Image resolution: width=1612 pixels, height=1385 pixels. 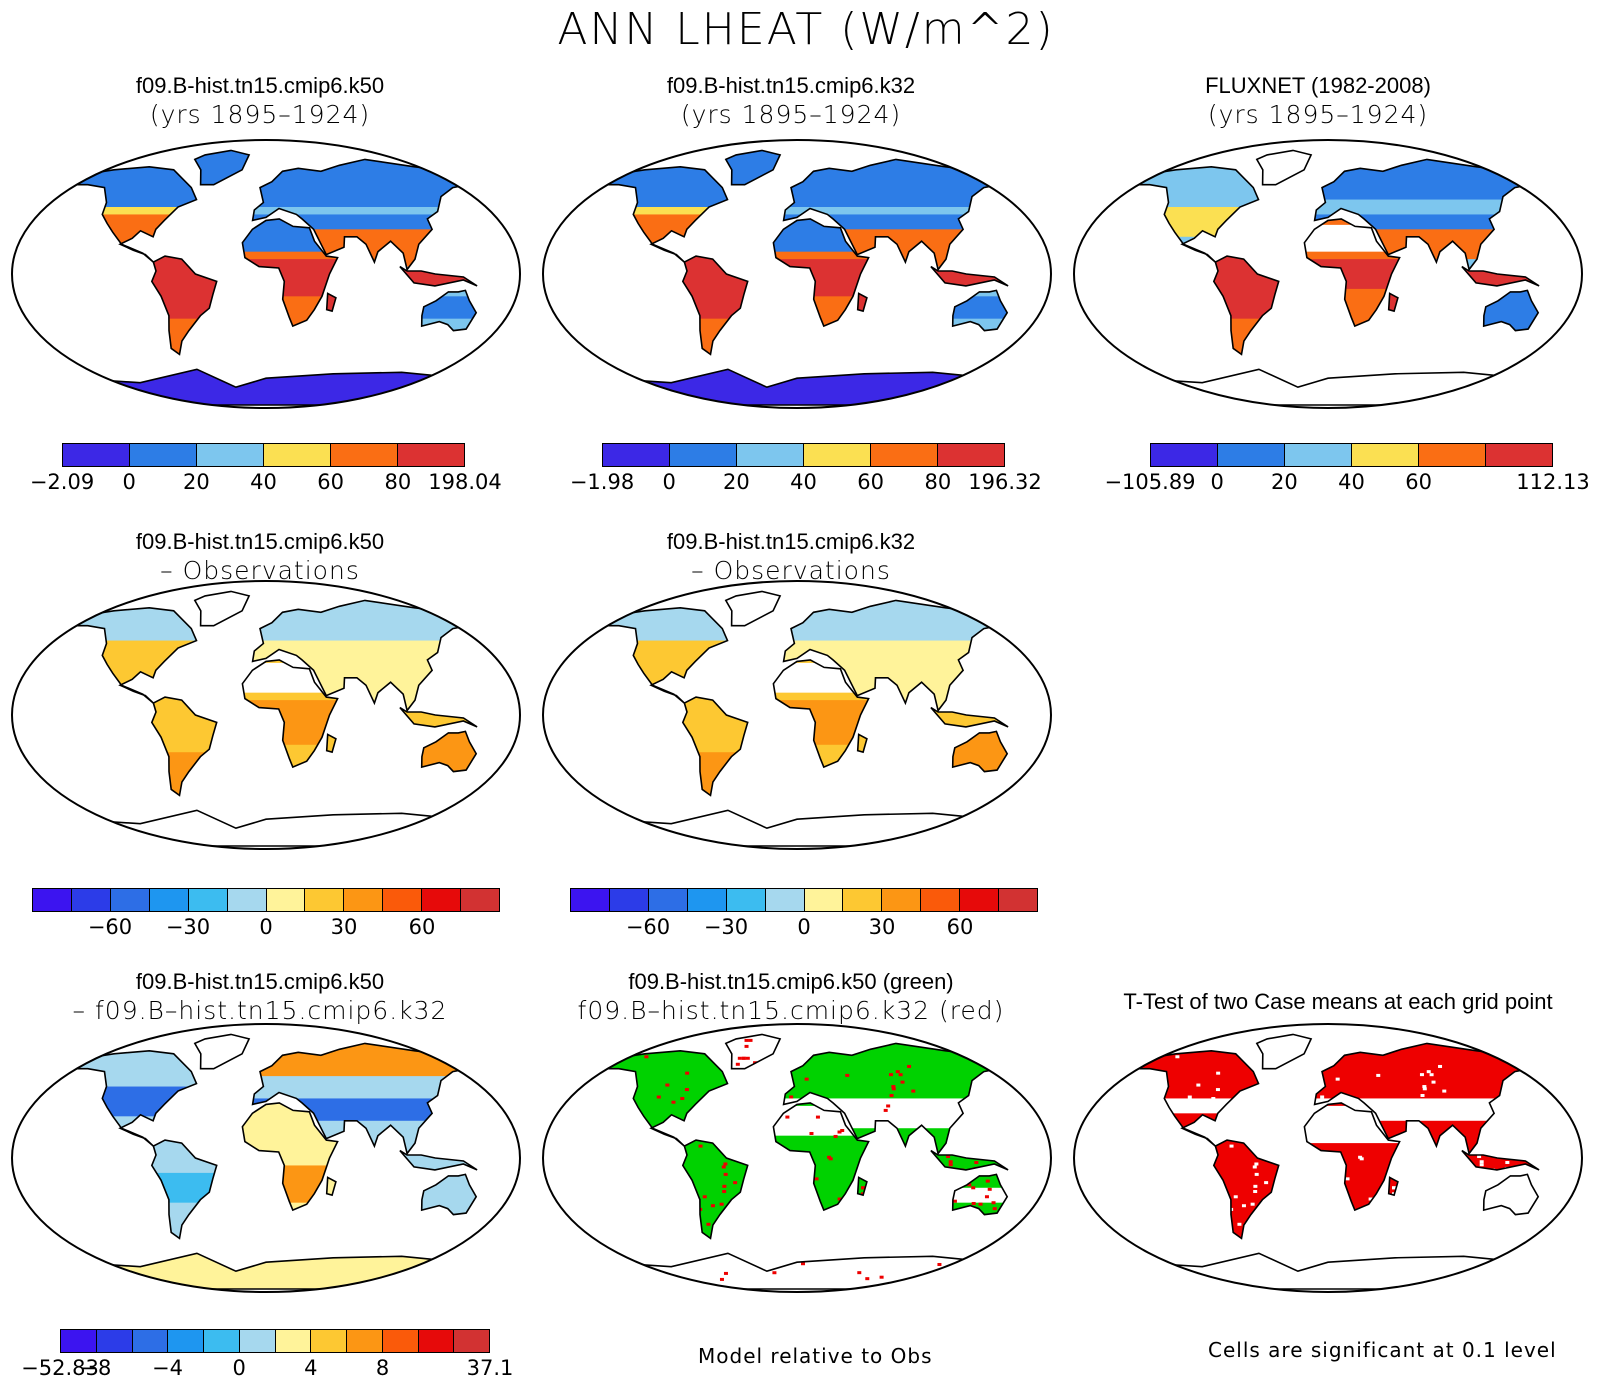 What do you see at coordinates (804, 900) in the screenshot?
I see `colorbar-bias-k32` at bounding box center [804, 900].